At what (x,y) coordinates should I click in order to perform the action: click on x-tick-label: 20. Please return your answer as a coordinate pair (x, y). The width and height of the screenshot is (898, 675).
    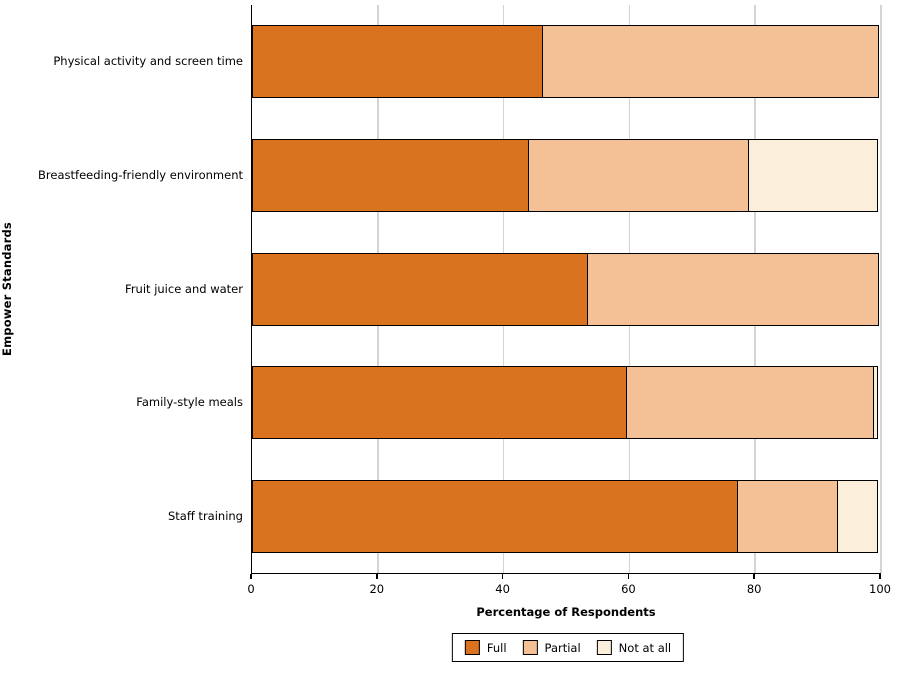
    Looking at the image, I should click on (377, 589).